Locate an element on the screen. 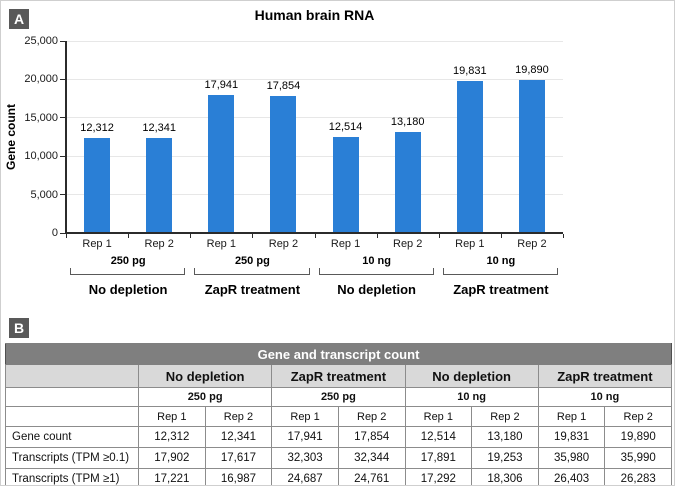  table-cell: 13,180 is located at coordinates (505, 437).